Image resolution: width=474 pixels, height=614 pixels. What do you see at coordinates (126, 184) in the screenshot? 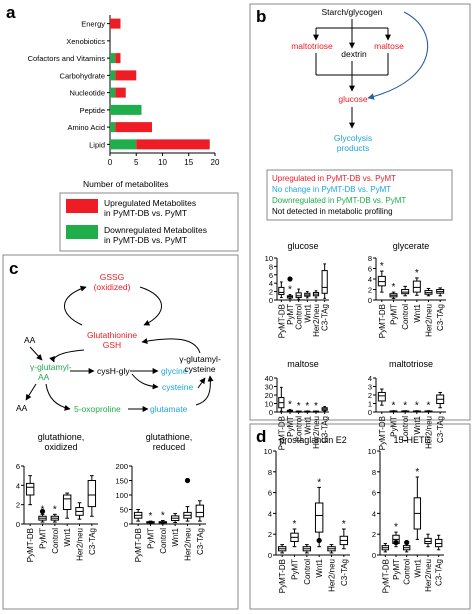
I see `panel-a-xlabel: Number of metabolites` at bounding box center [126, 184].